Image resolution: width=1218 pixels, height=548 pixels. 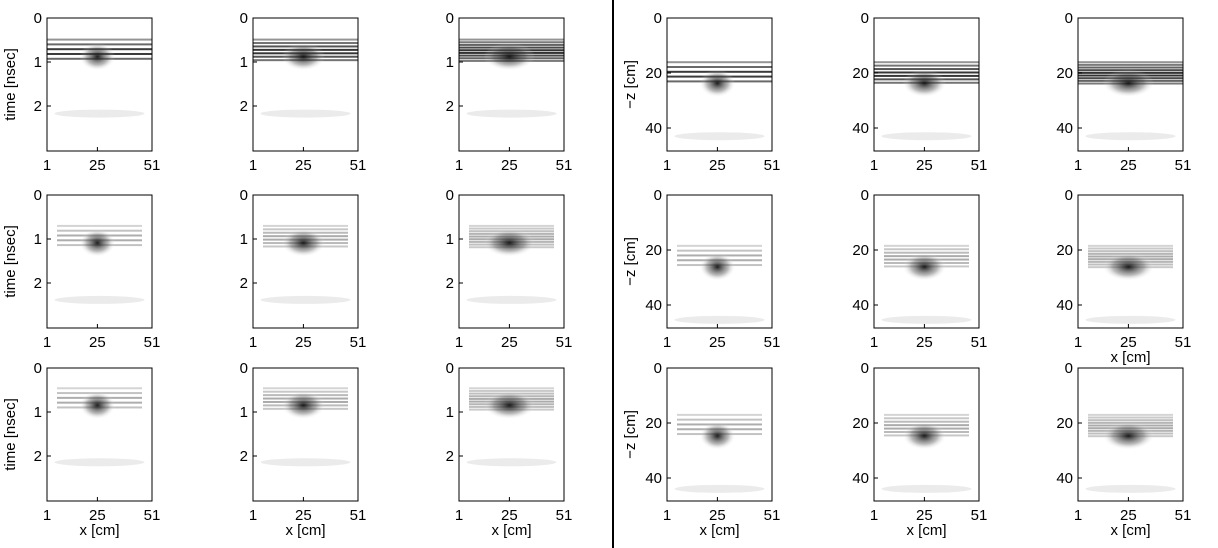 I want to click on y-axis-label: −z [cm], so click(x=630, y=261).